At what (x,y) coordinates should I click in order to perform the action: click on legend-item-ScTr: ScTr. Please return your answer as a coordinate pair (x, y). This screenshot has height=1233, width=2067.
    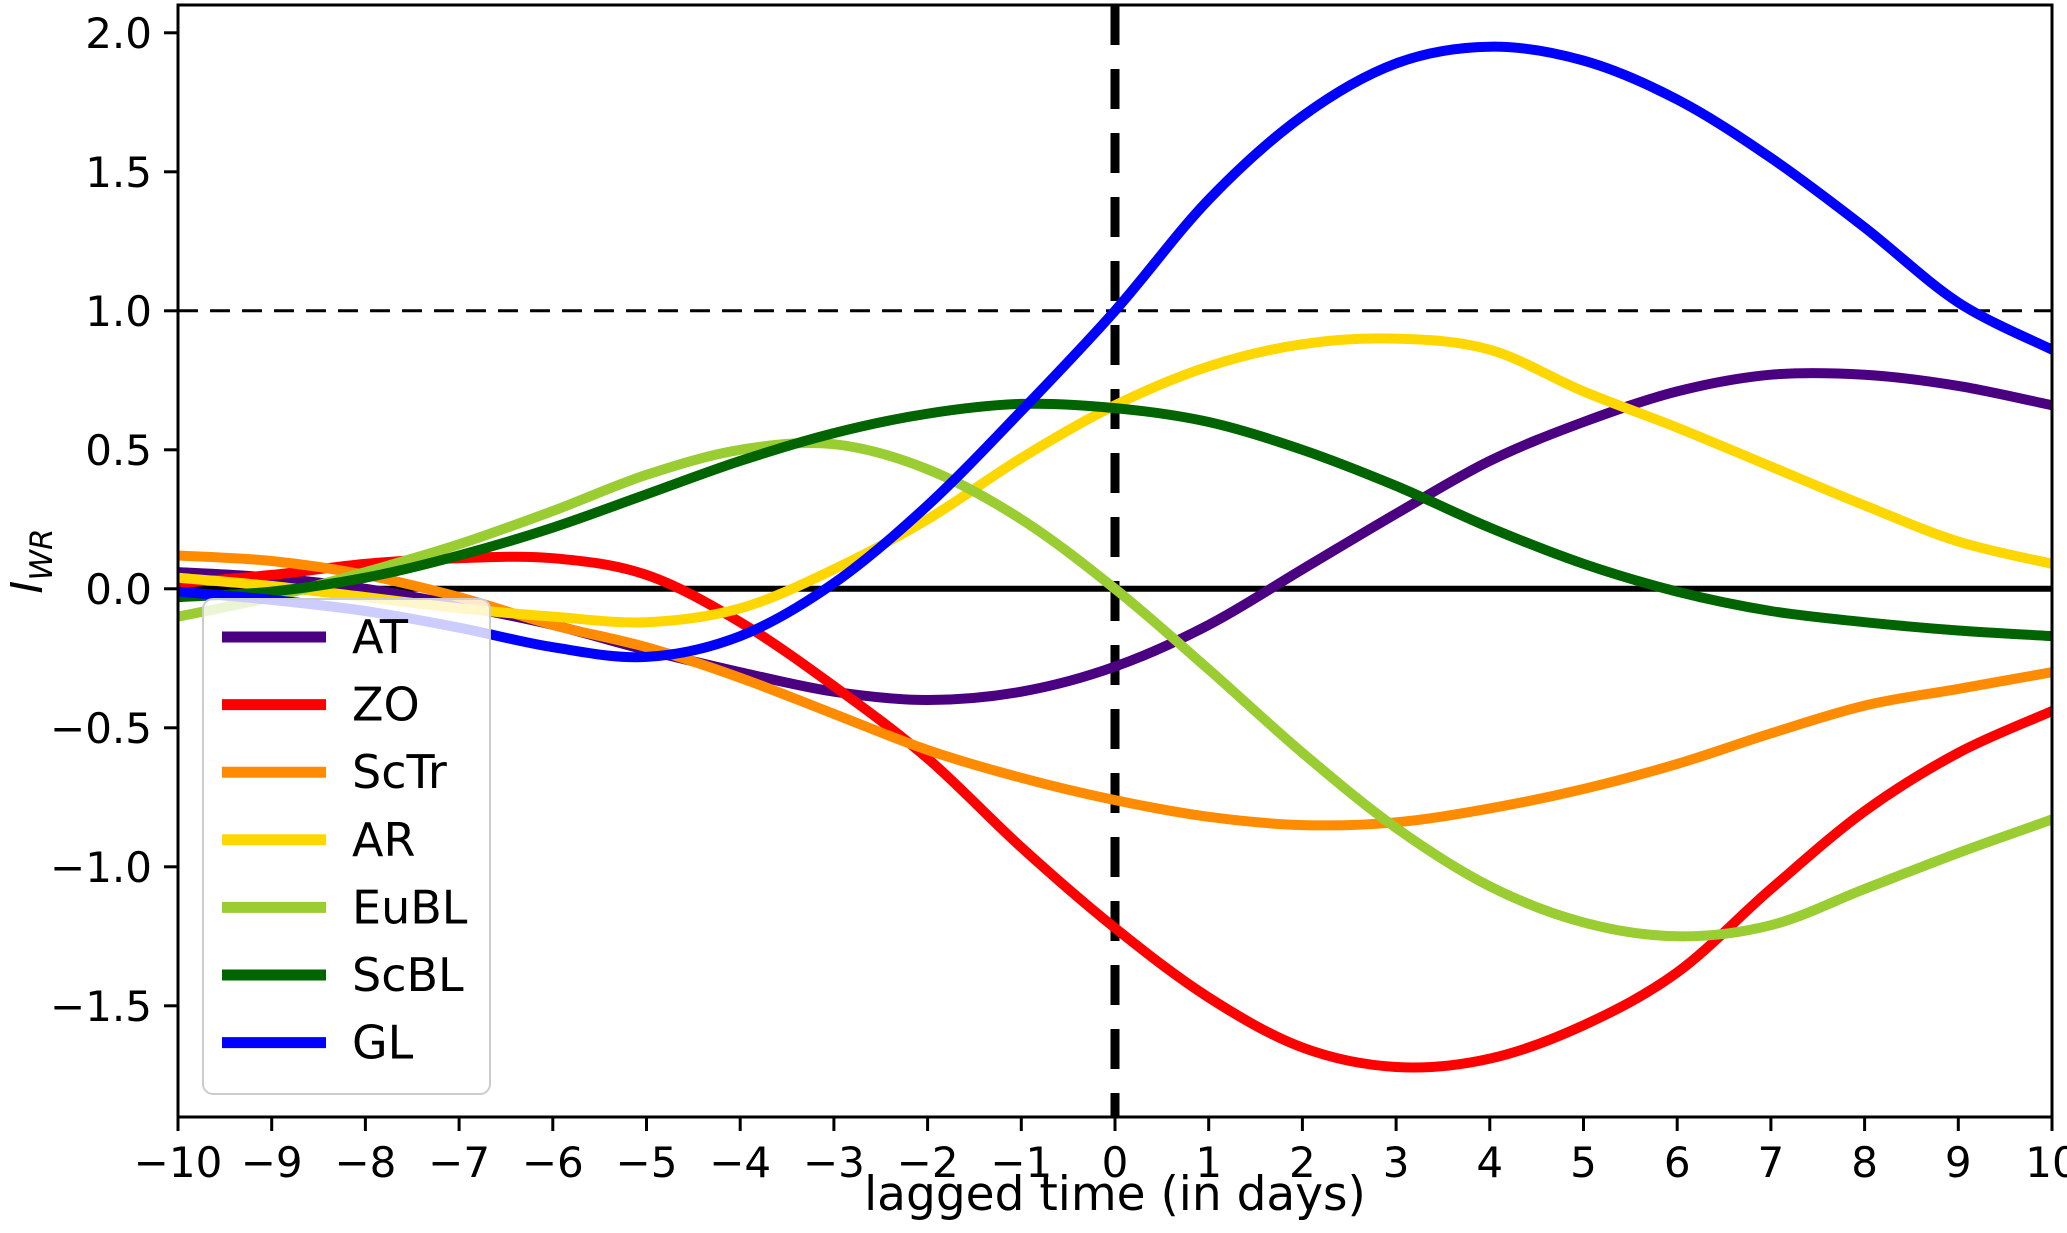
    Looking at the image, I should click on (334, 772).